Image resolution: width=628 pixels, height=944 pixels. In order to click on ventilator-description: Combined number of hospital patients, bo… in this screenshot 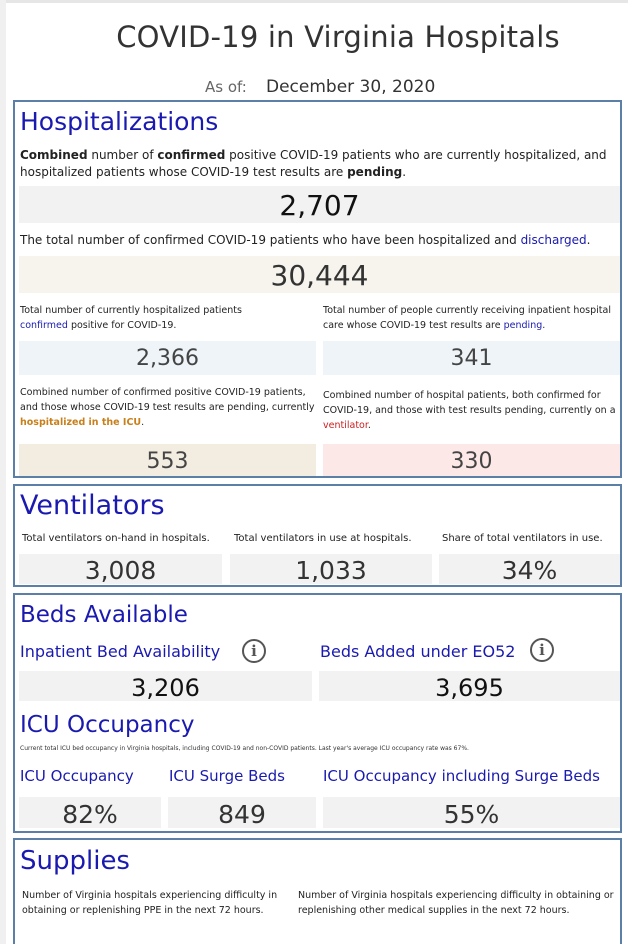, I will do `click(469, 410)`.